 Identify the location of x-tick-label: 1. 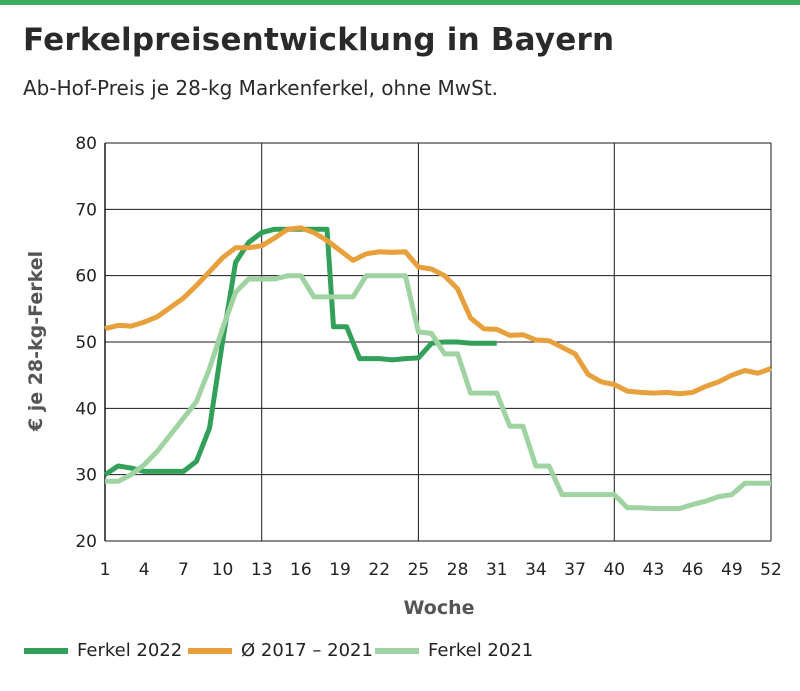
(105, 570).